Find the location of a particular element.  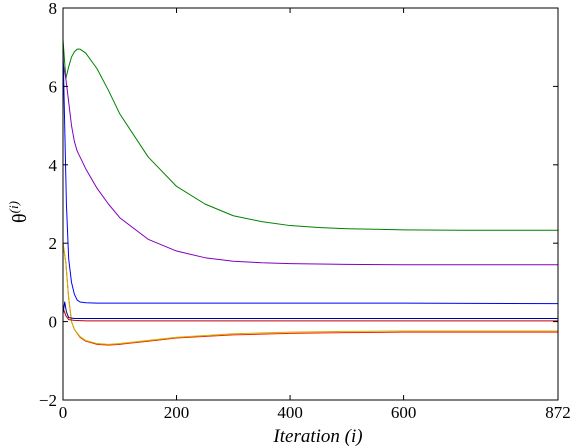

y-tick-label: 6 is located at coordinates (53, 86).